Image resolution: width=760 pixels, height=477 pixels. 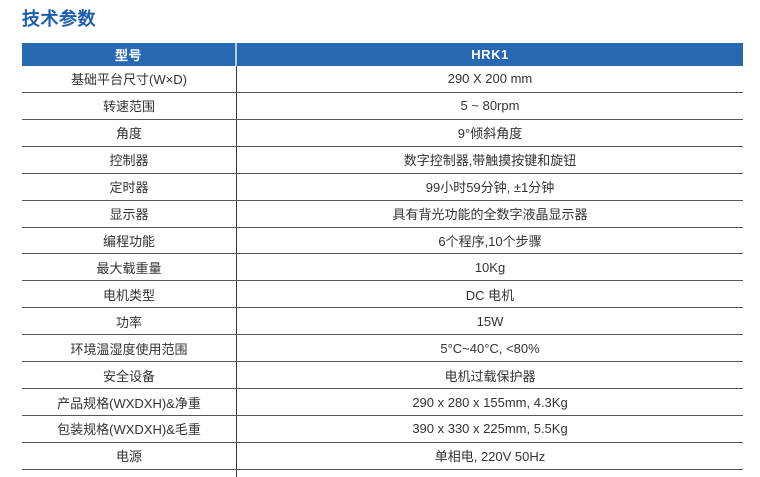 What do you see at coordinates (490, 106) in the screenshot?
I see `spec-value: 5 ~ 80rpm` at bounding box center [490, 106].